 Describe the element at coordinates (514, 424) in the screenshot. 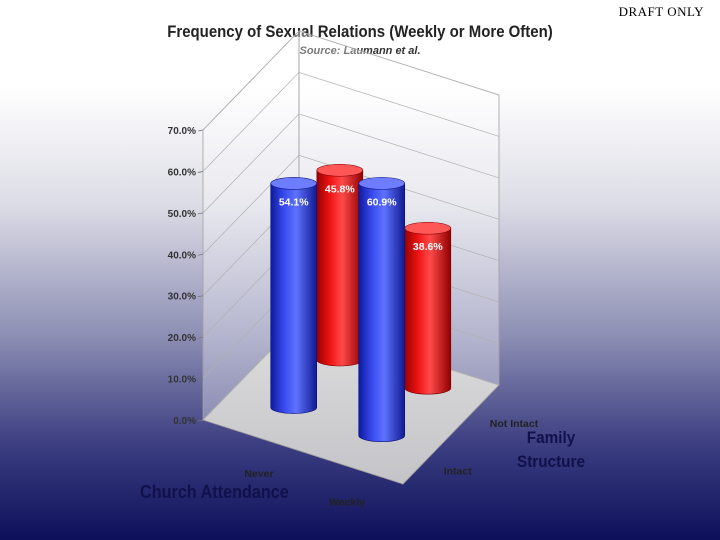

I see `depth-category-label: Not Intact` at that location.